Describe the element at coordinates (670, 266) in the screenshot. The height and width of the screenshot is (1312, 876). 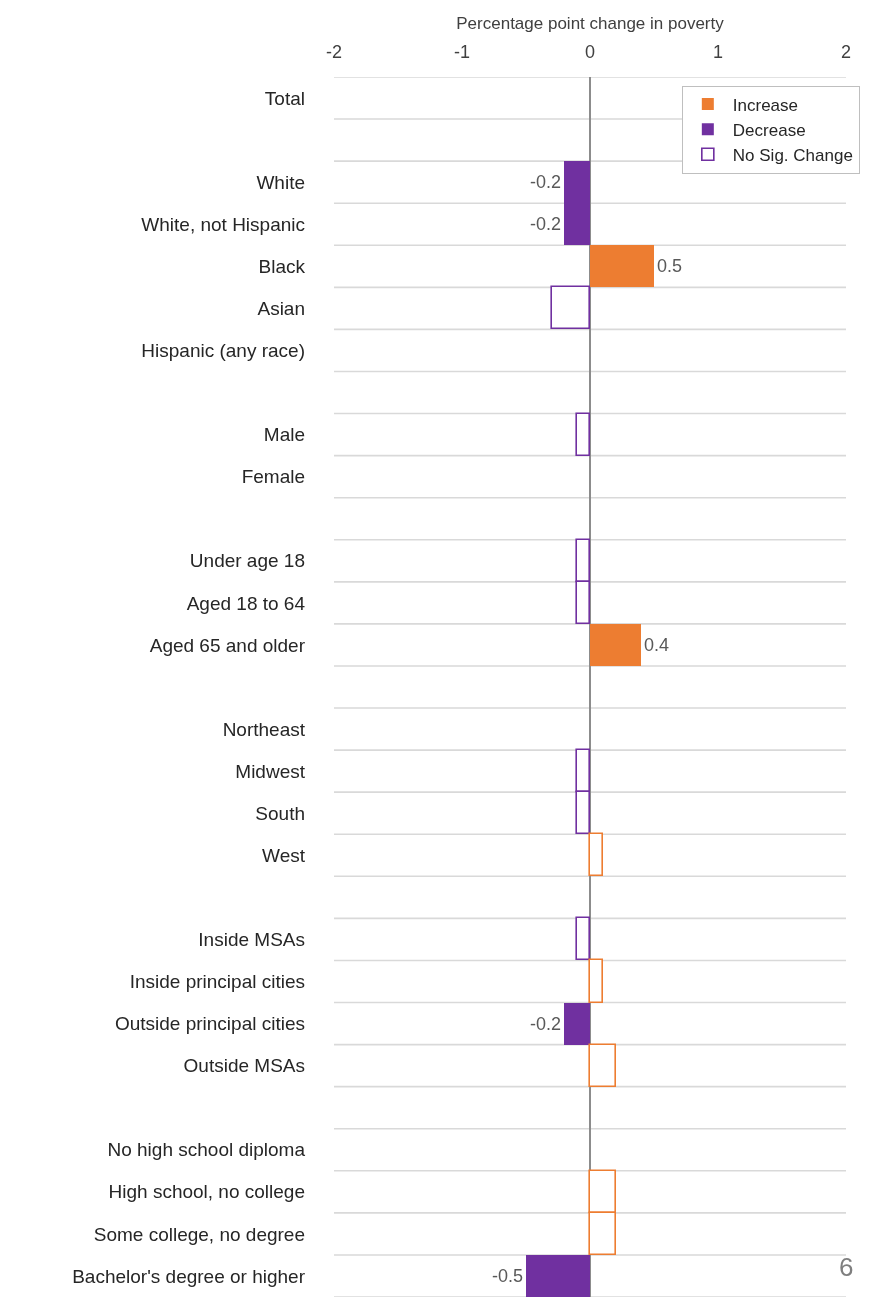
I see `data-label: 0.5` at that location.